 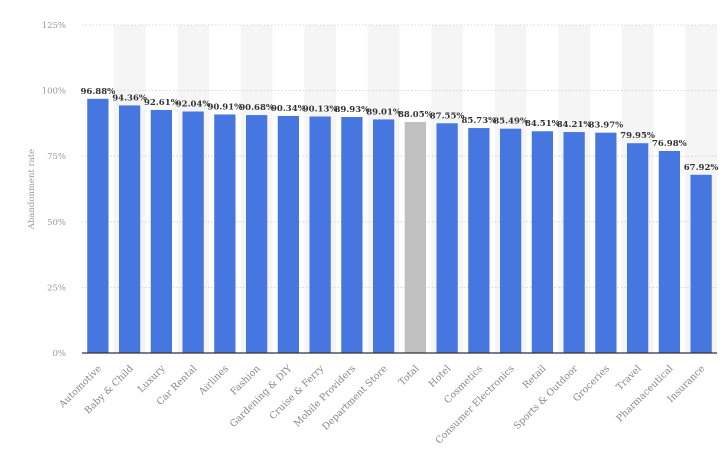 I want to click on y-tick-label: 0%, so click(x=60, y=354).